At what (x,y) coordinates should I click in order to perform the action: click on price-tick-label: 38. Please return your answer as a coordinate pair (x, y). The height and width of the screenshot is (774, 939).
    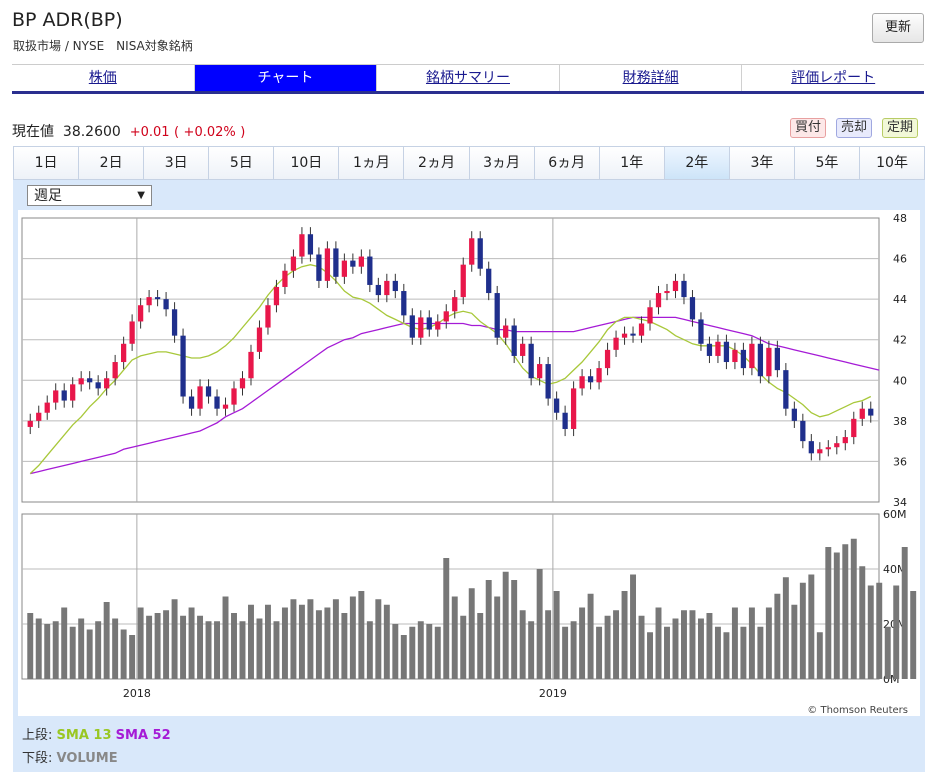
    Looking at the image, I should click on (900, 421).